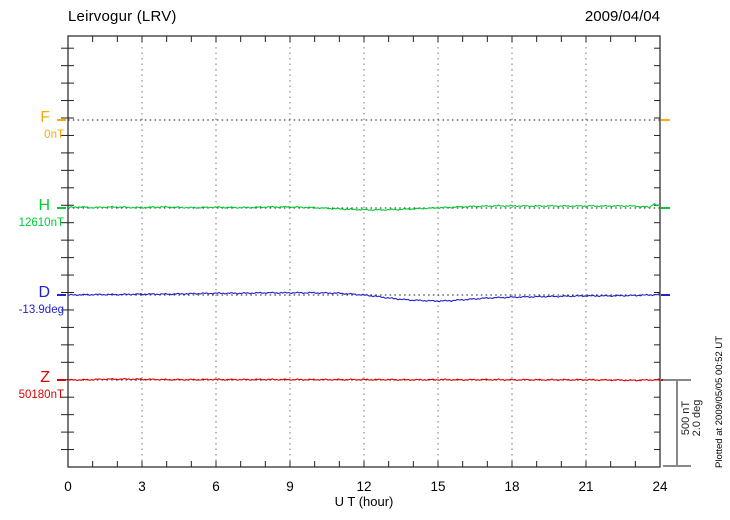 The image size is (730, 520). I want to click on component-label-H: H, so click(44, 205).